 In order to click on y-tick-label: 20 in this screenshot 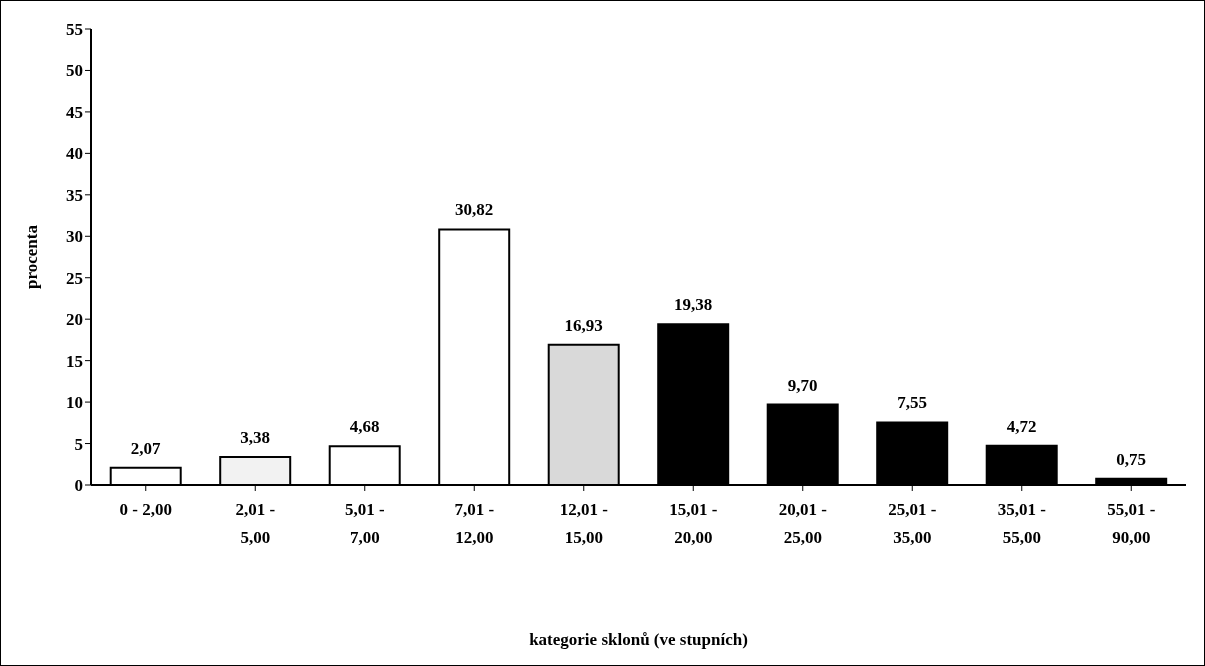, I will do `click(74, 320)`.